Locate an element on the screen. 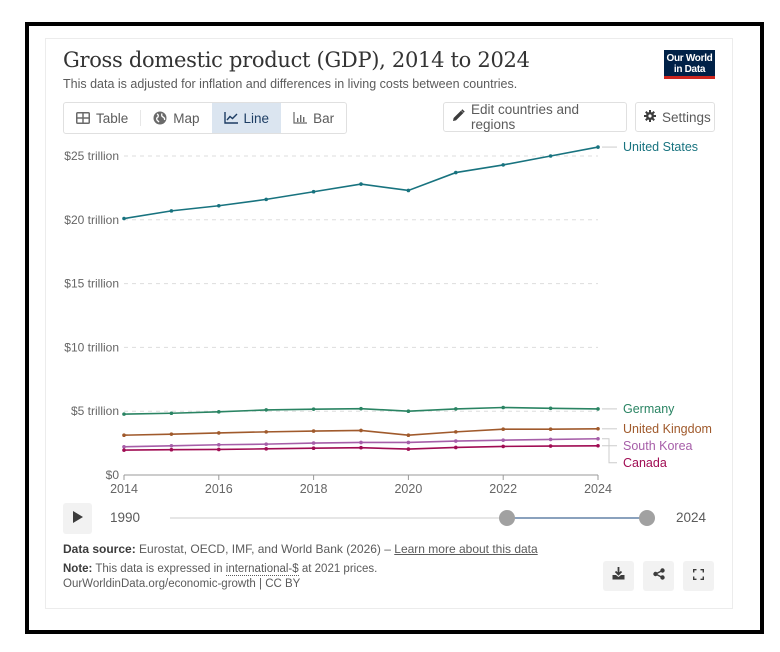 The image size is (780, 652). timeline-track is located at coordinates (408, 518).